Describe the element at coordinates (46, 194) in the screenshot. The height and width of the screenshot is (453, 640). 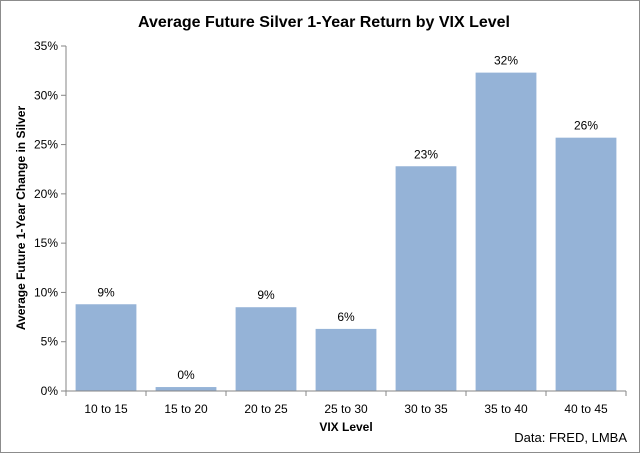
I see `y-tick-label: 20%` at that location.